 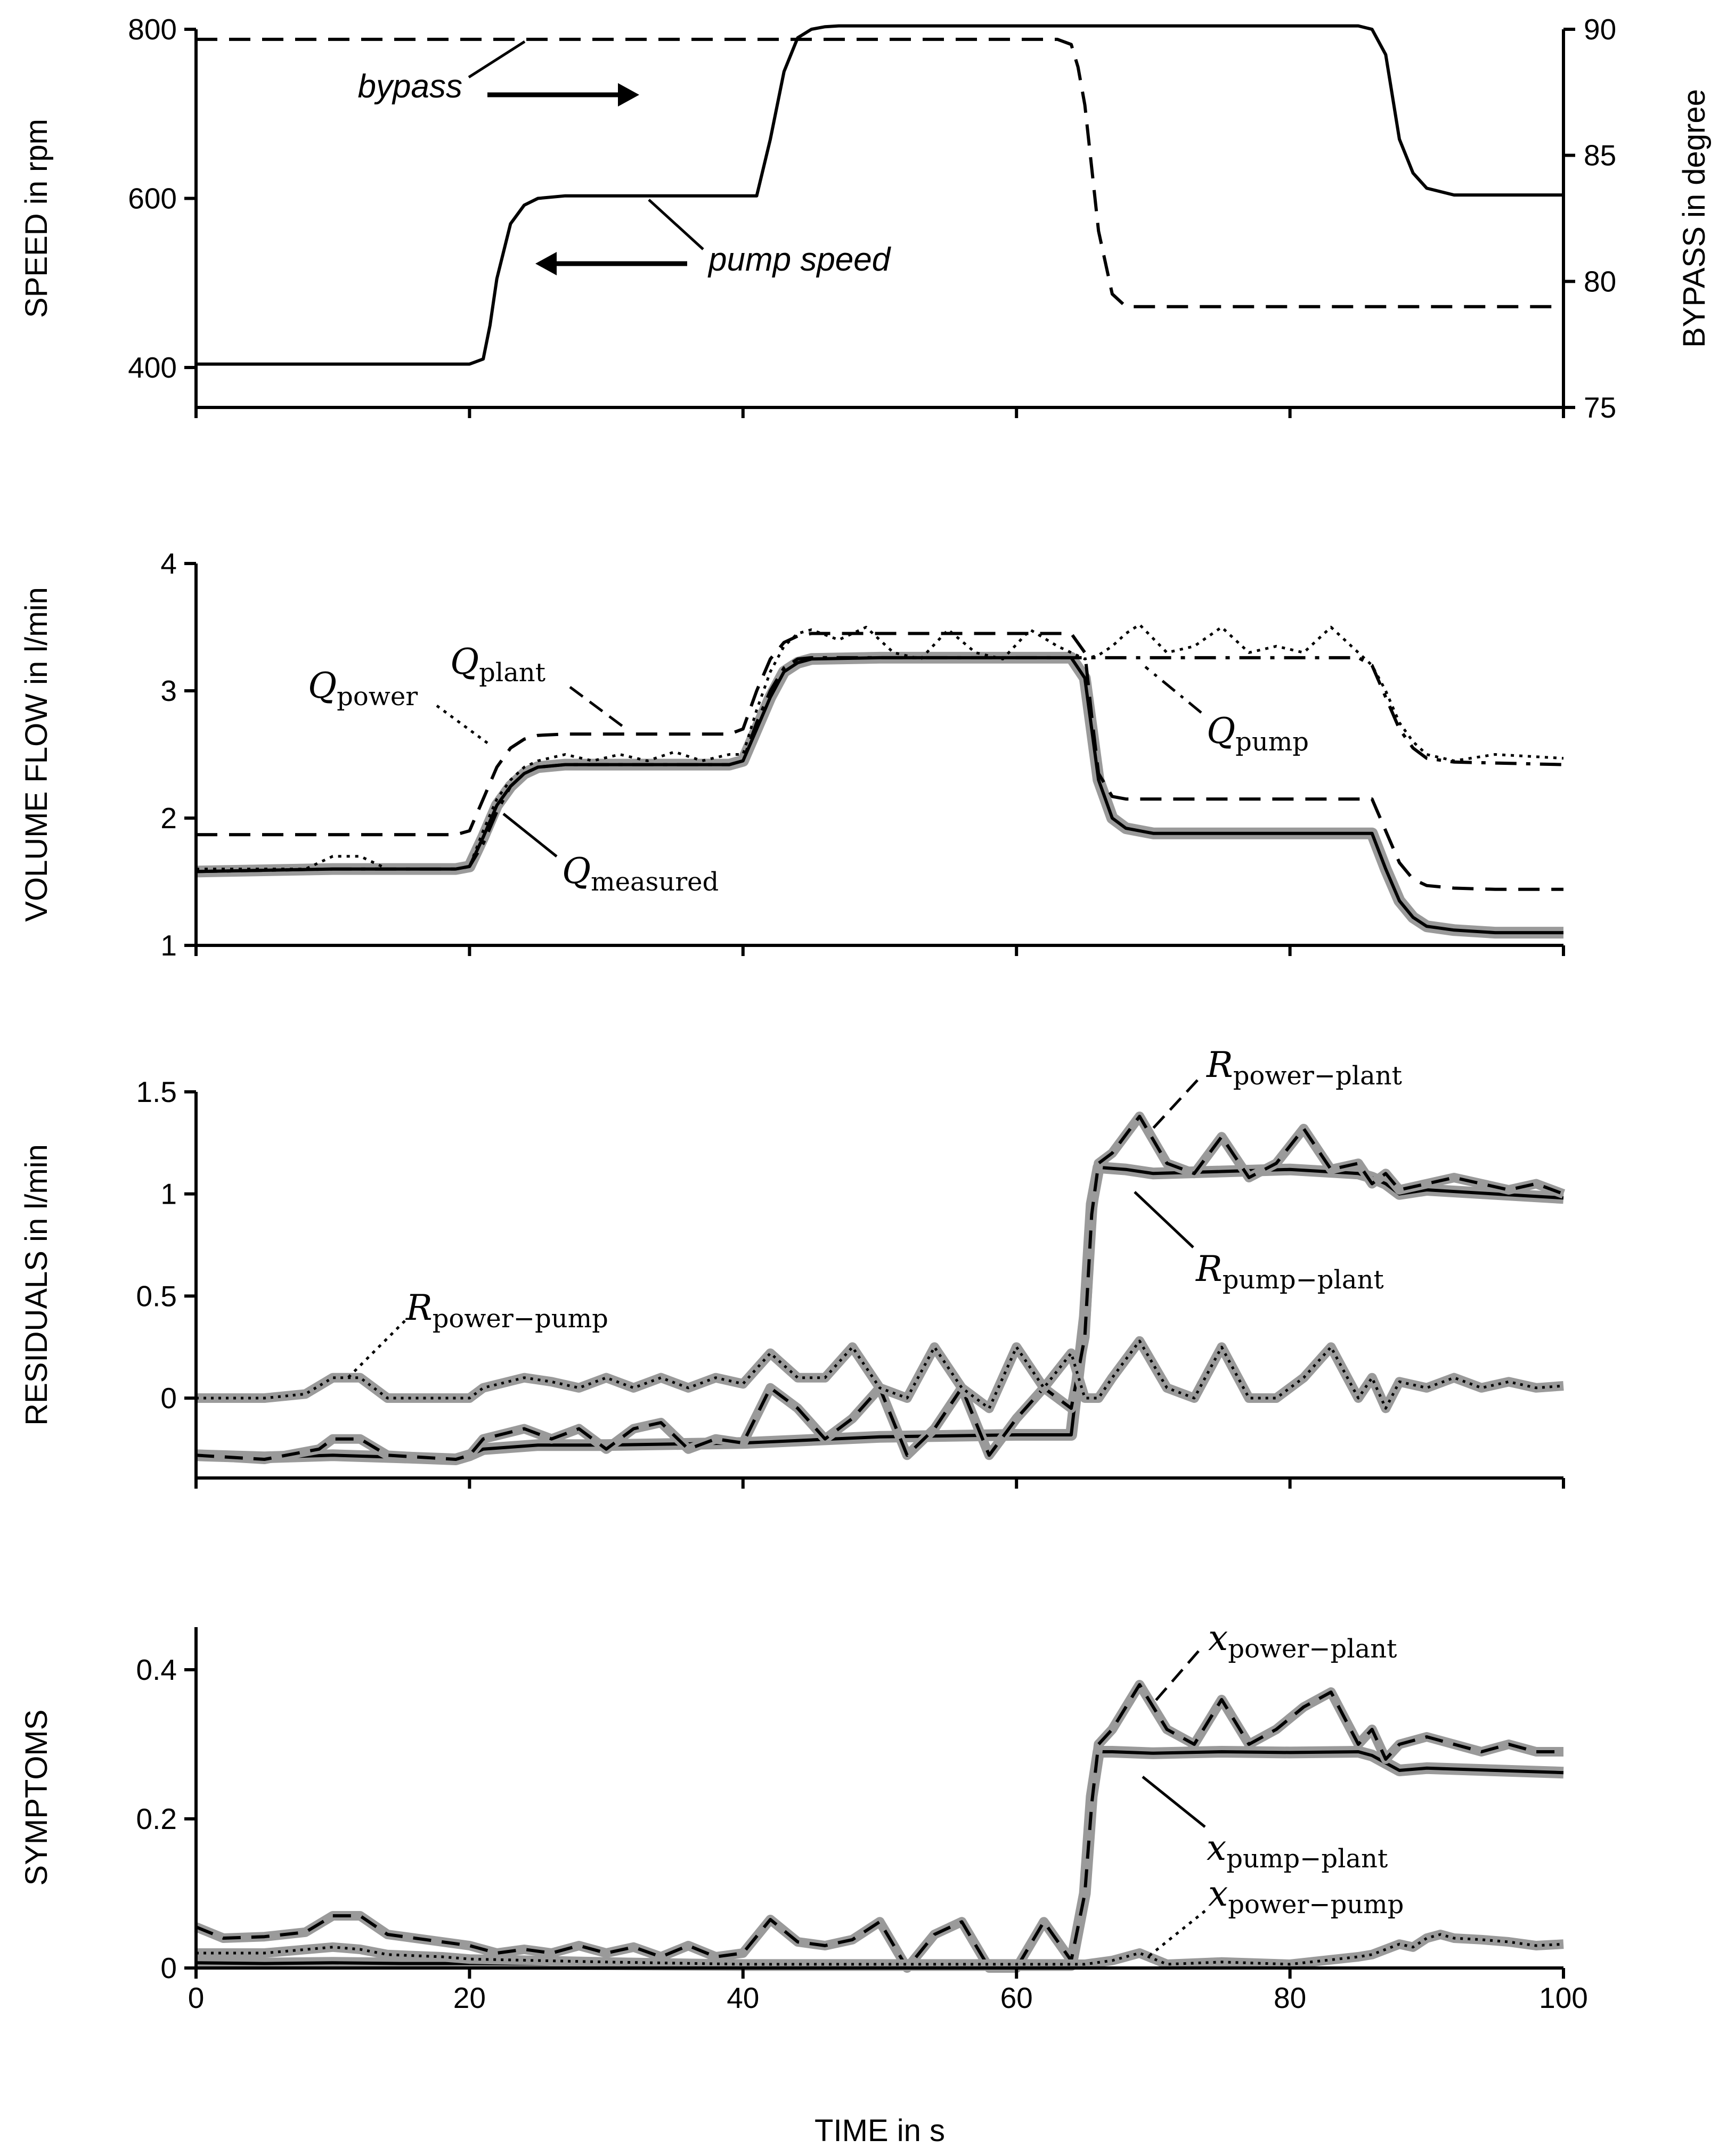 What do you see at coordinates (410, 87) in the screenshot?
I see `bypass-label: bypass` at bounding box center [410, 87].